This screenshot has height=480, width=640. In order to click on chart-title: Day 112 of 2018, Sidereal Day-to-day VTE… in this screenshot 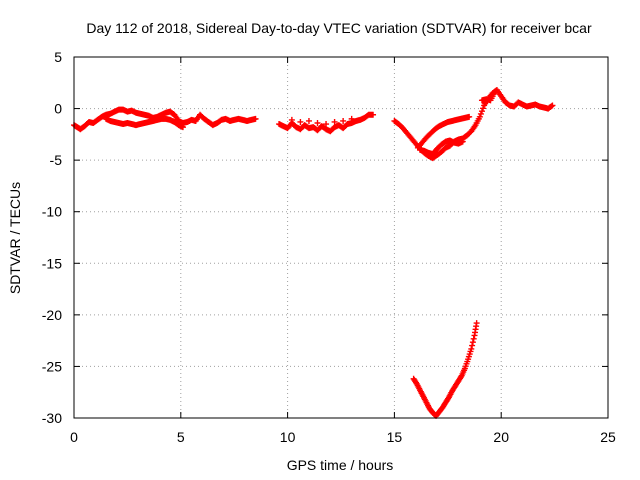, I will do `click(339, 28)`.